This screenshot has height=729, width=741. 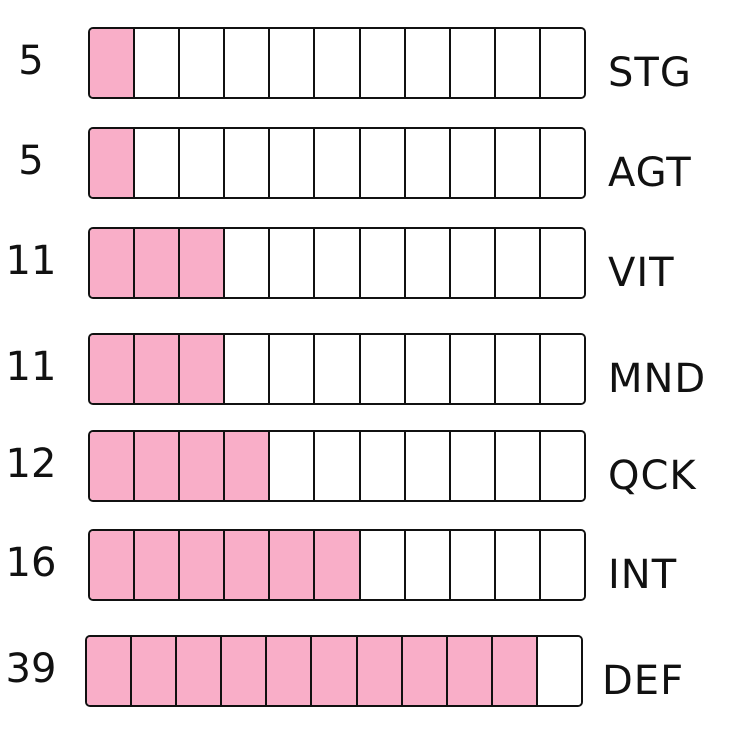 I want to click on stat-row-qck: 12 QCK, so click(x=370, y=466).